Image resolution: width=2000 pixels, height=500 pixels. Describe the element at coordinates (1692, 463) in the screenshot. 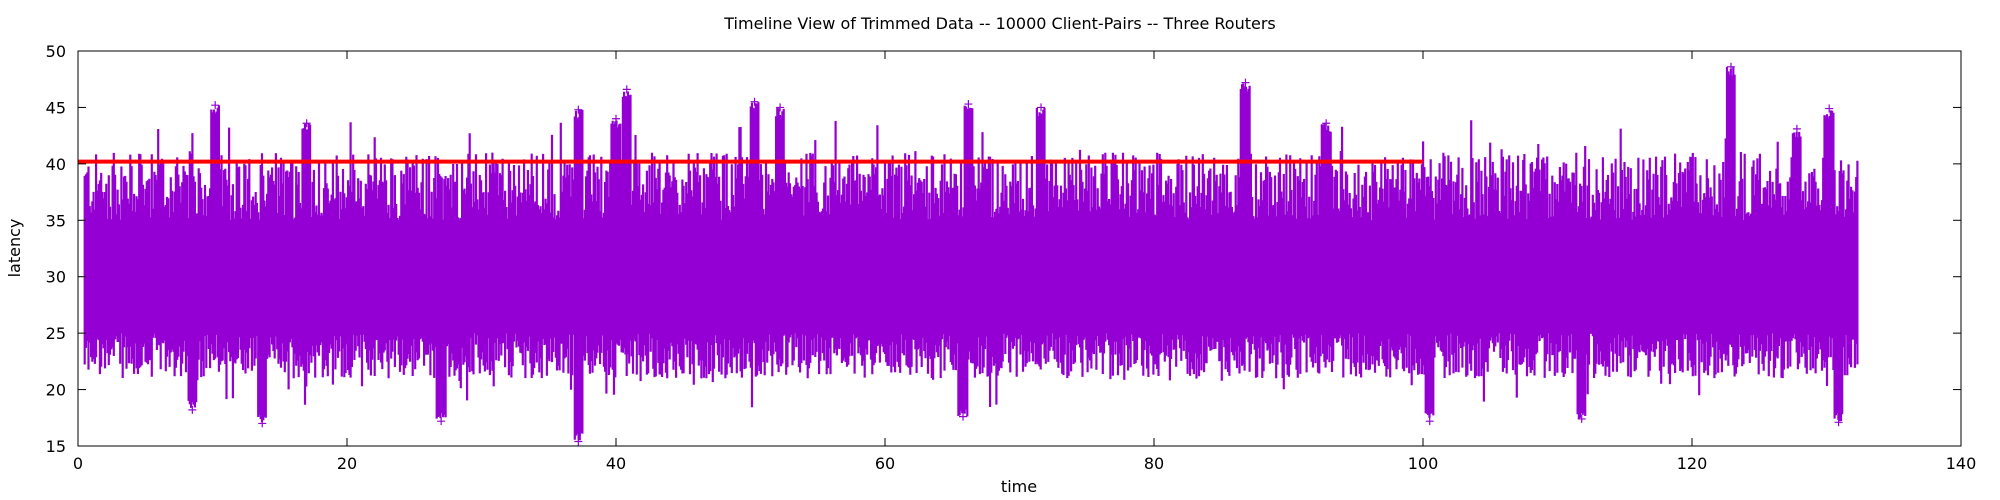

I see `x-tick-label: 120` at that location.